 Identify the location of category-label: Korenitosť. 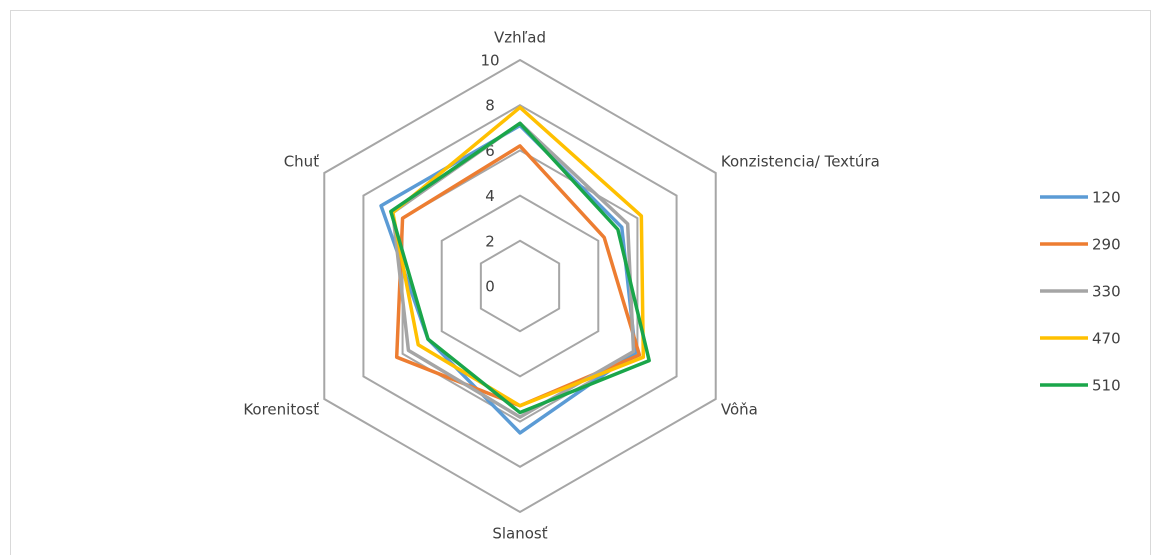
(281, 410).